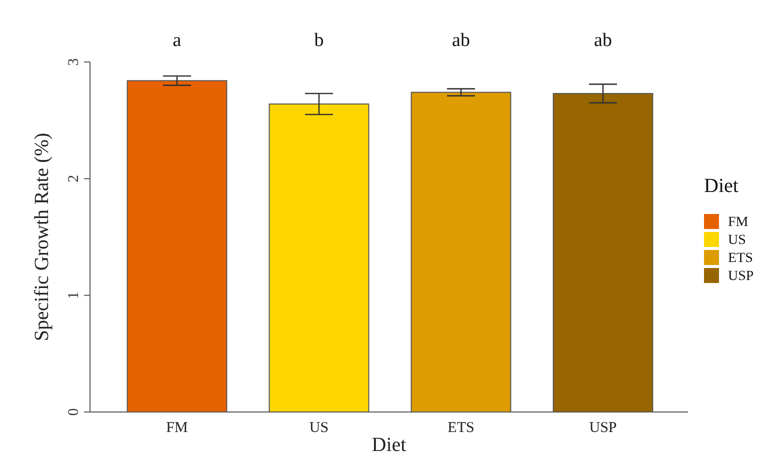 This screenshot has width=768, height=466. What do you see at coordinates (74, 296) in the screenshot?
I see `y-tick-label: 1` at bounding box center [74, 296].